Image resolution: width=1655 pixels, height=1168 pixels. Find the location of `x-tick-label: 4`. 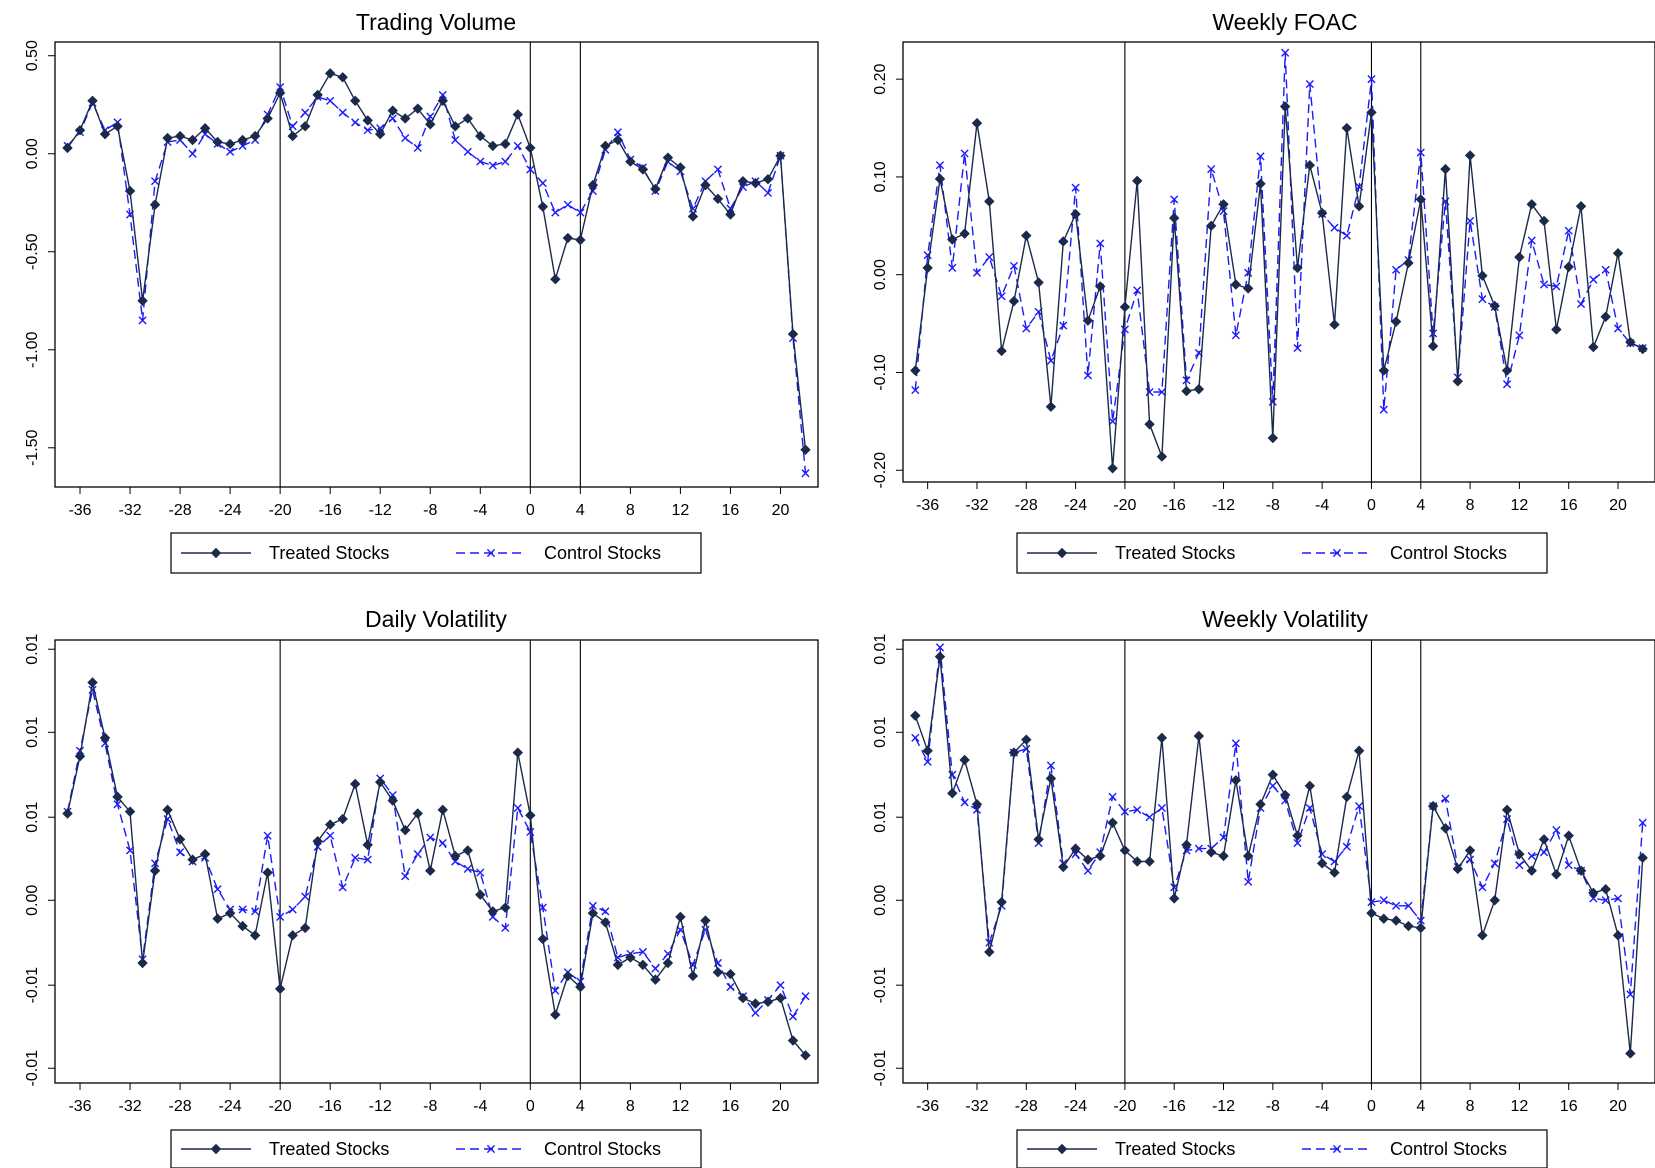

x-tick-label: 4 is located at coordinates (1420, 1106).